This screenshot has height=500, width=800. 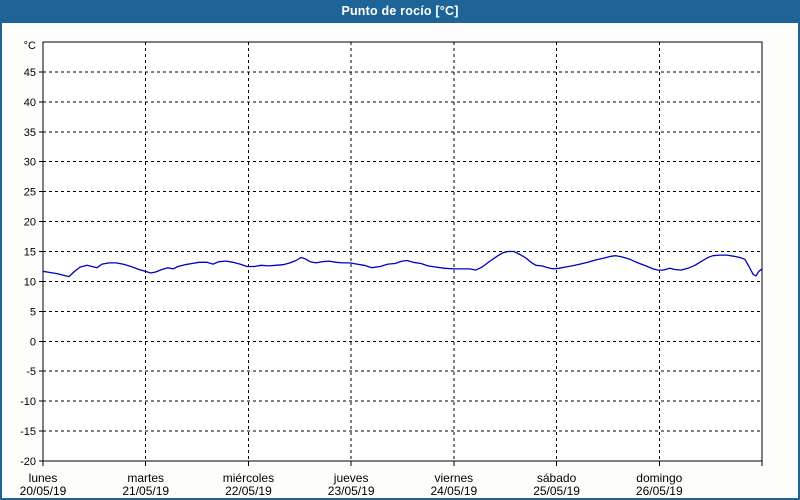 What do you see at coordinates (145, 491) in the screenshot?
I see `x-date-label: 21/05/19` at bounding box center [145, 491].